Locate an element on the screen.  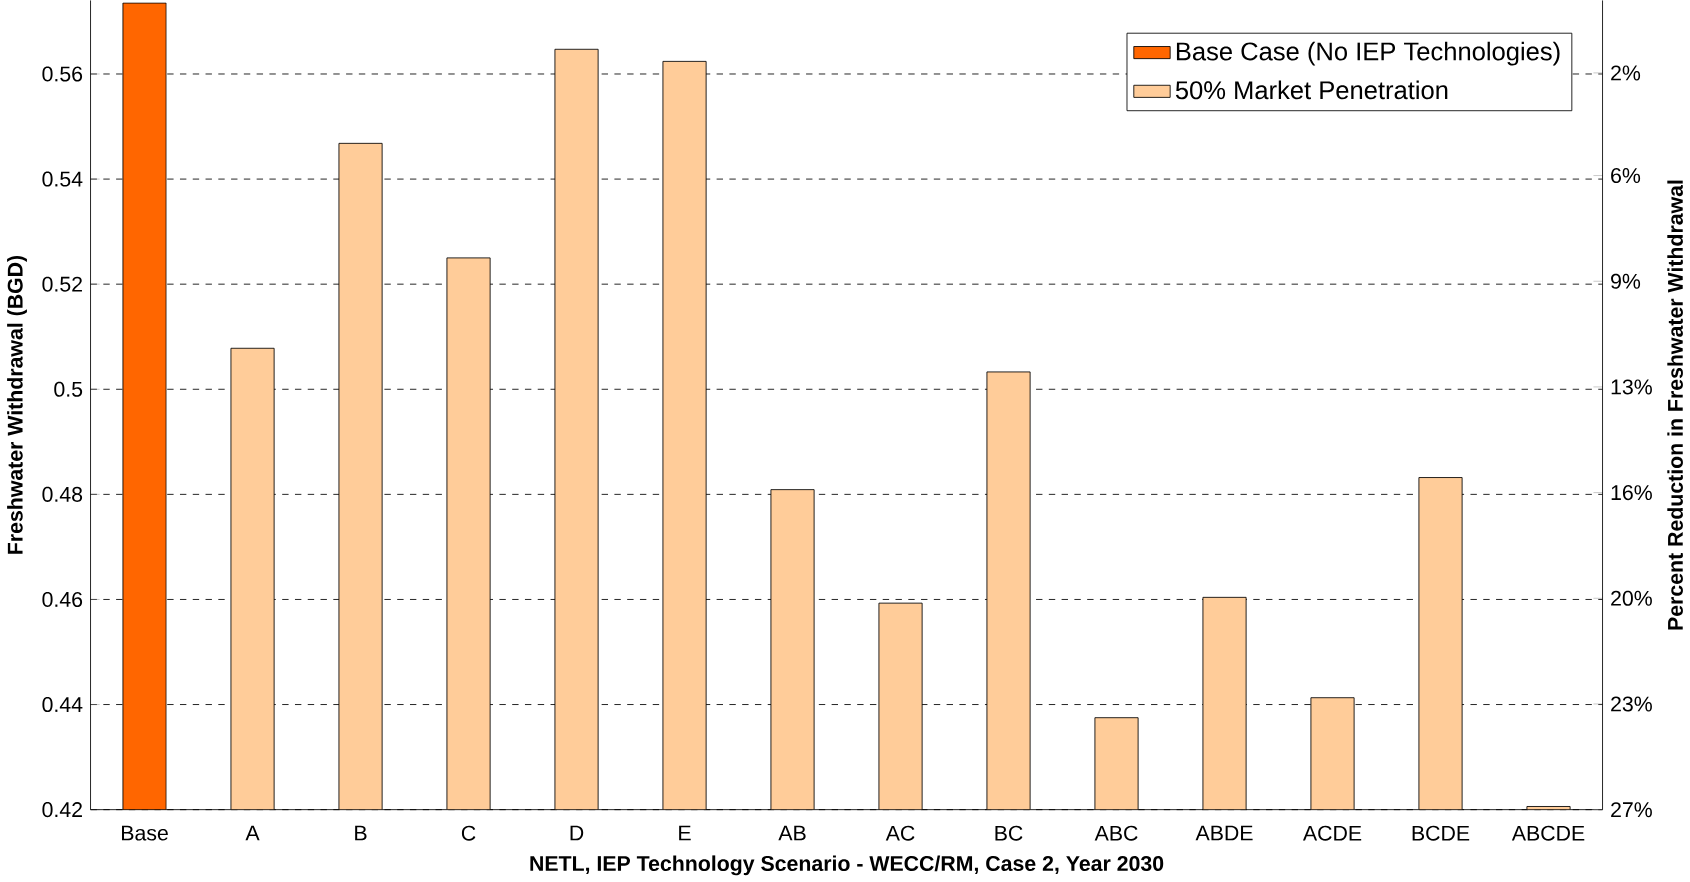
x-tick-label: ABC is located at coordinates (1116, 833).